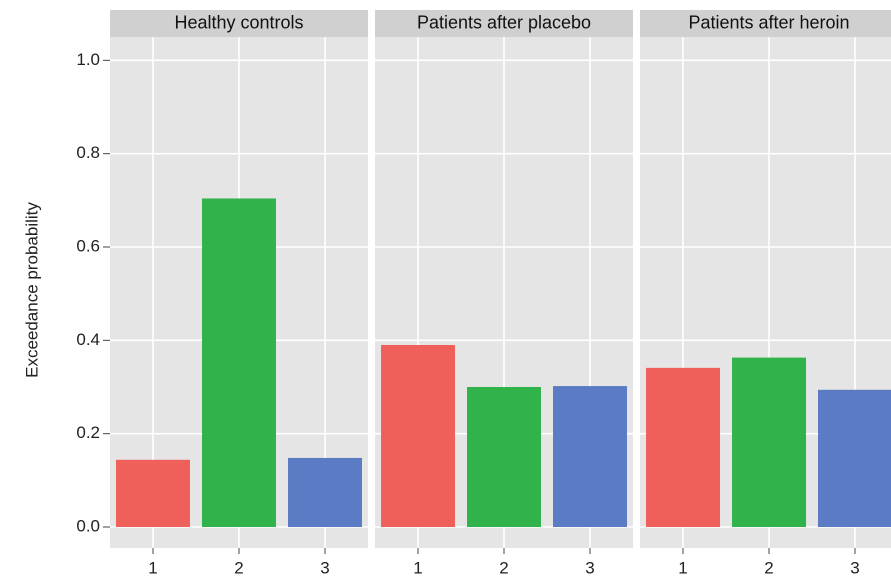  Describe the element at coordinates (88, 525) in the screenshot. I see `y-tick-label: 0.0` at that location.